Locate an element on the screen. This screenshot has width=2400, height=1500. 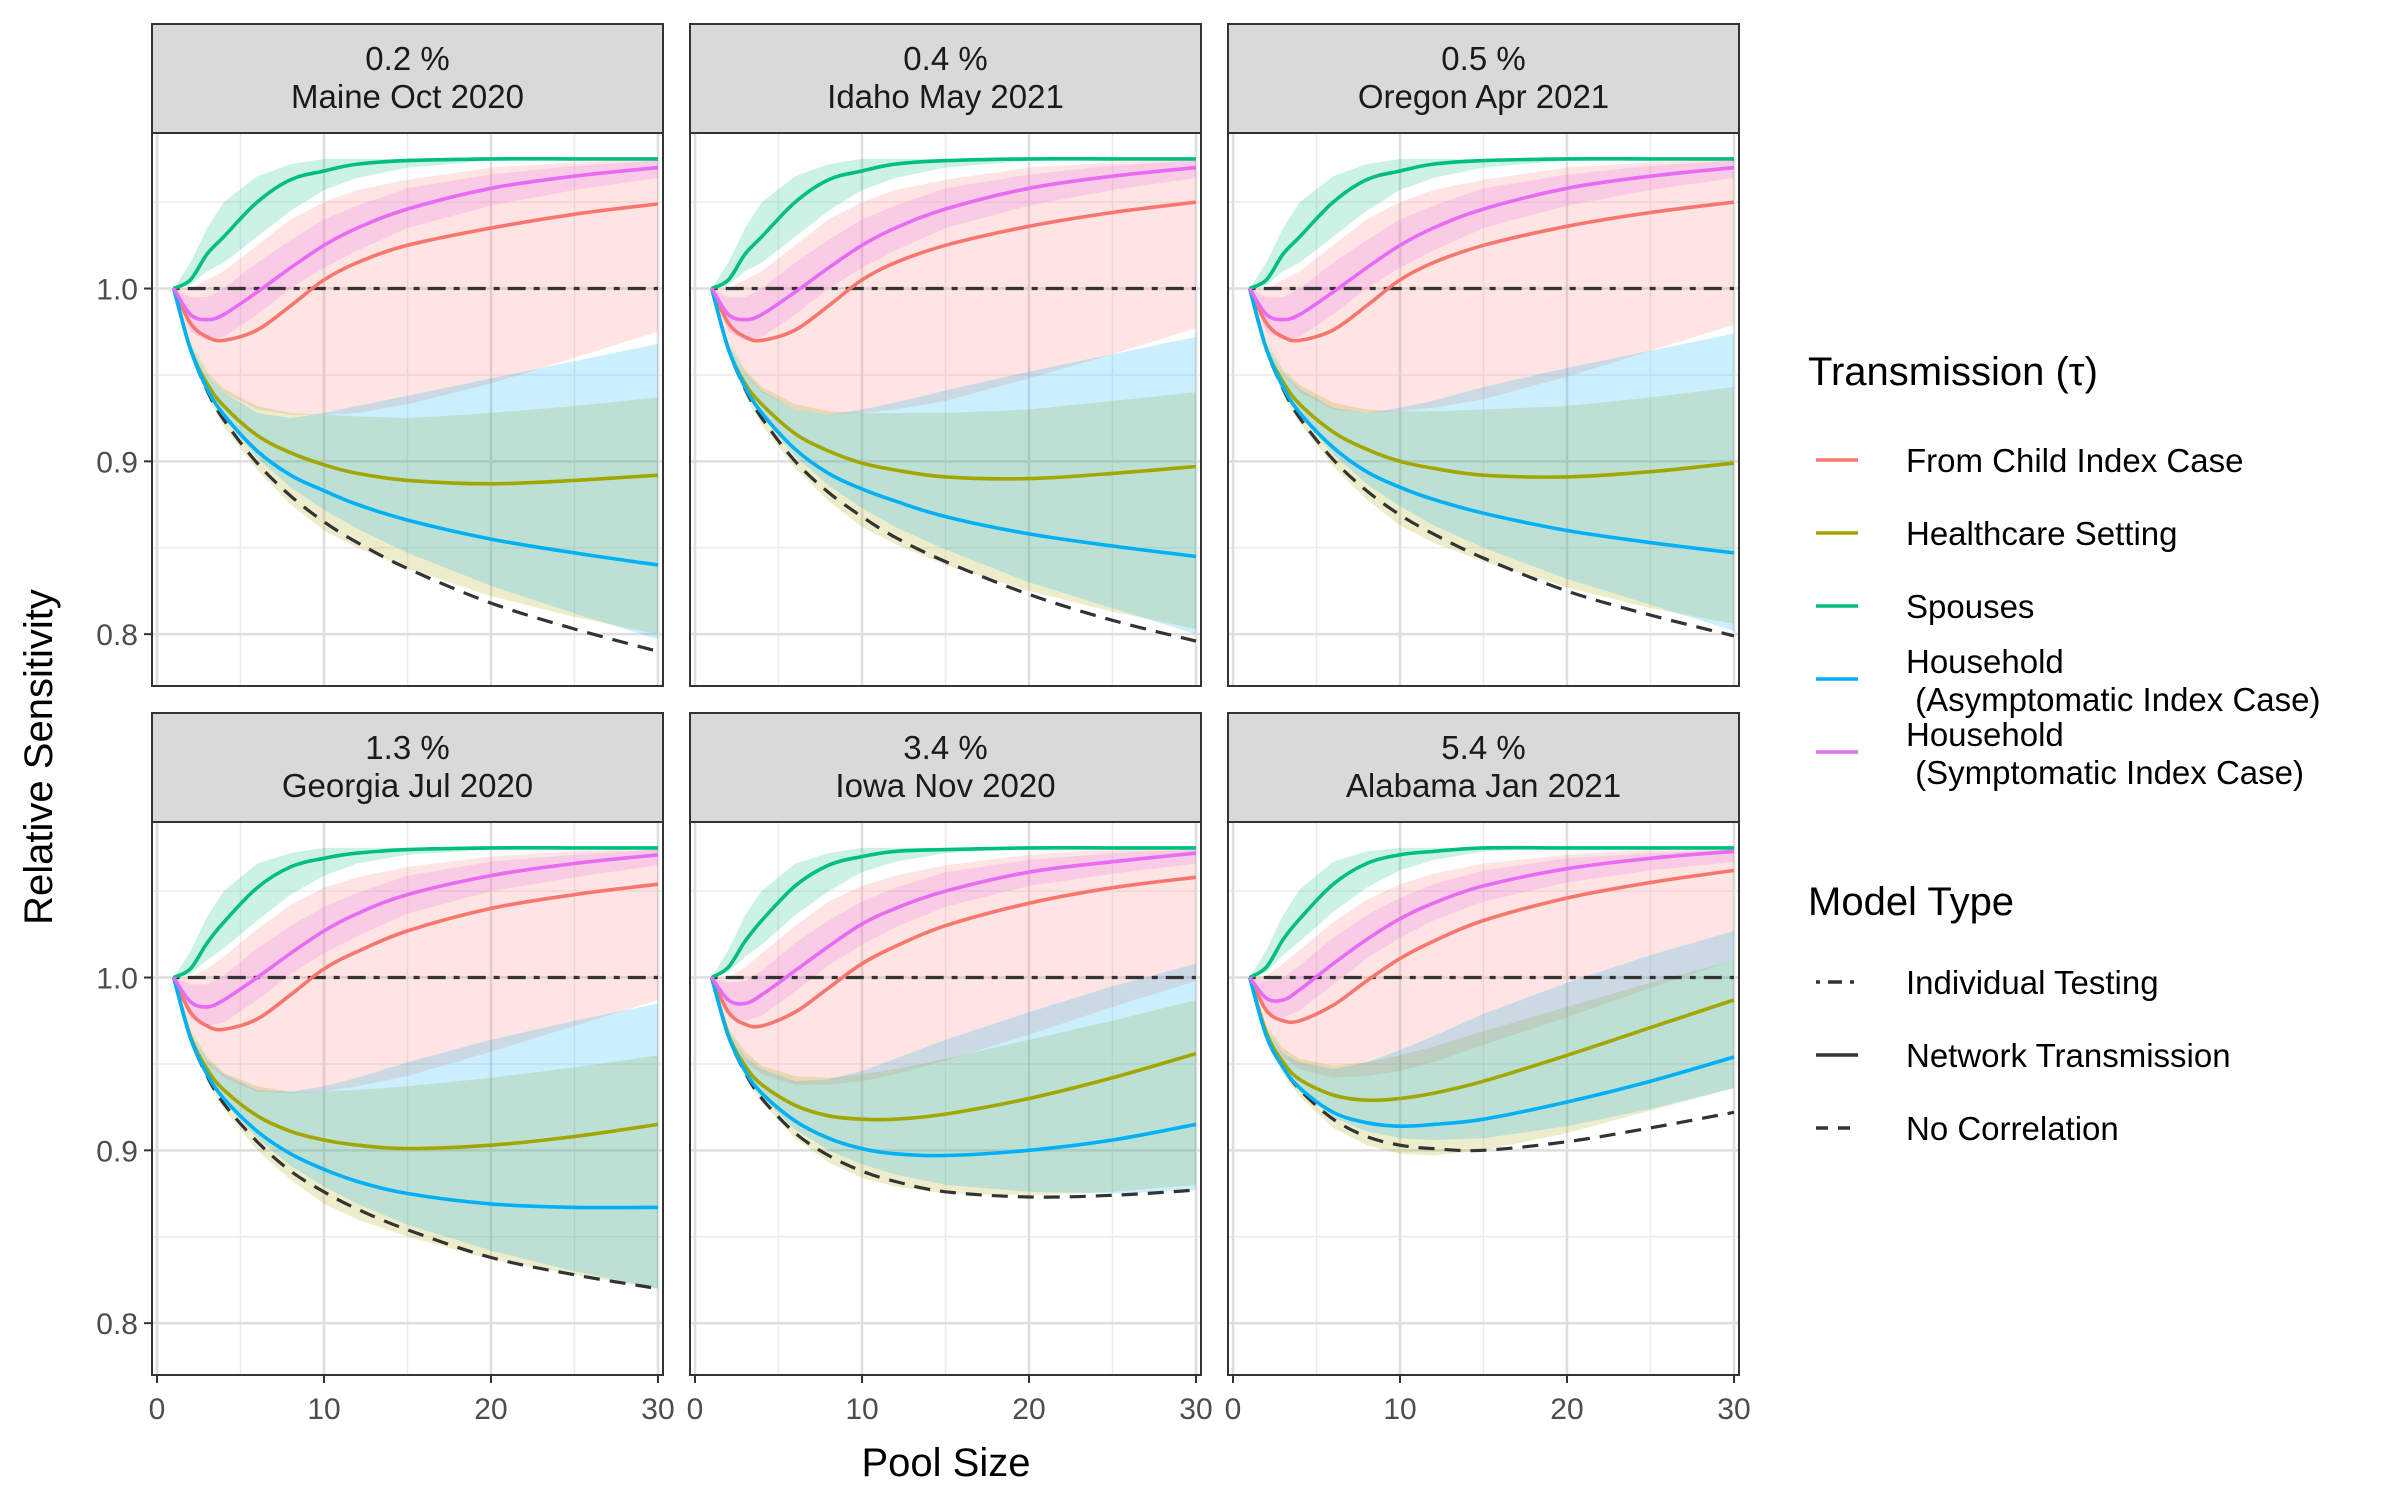
legend-title: Model Type is located at coordinates (1911, 902).